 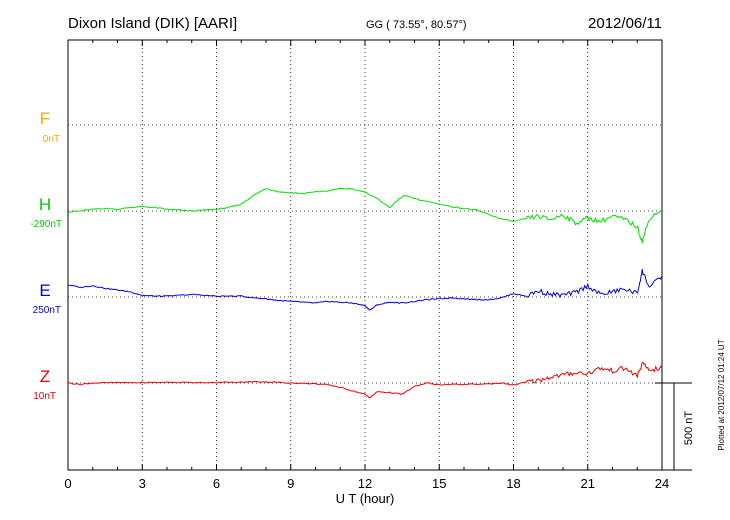 I want to click on date-label: 2012/06/11, so click(x=625, y=23).